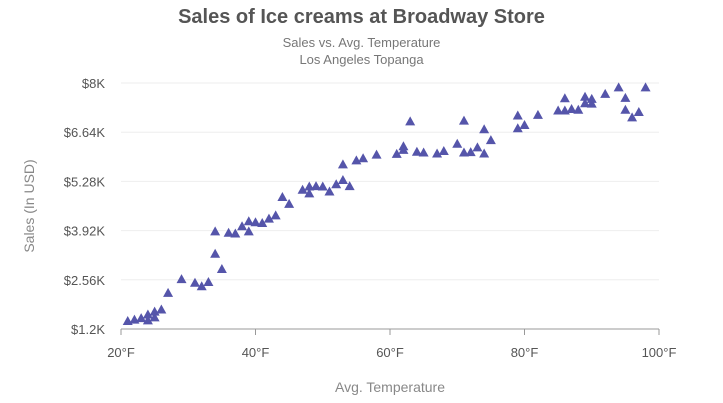  Describe the element at coordinates (88, 329) in the screenshot. I see `y-tick-label: $1.2K` at that location.